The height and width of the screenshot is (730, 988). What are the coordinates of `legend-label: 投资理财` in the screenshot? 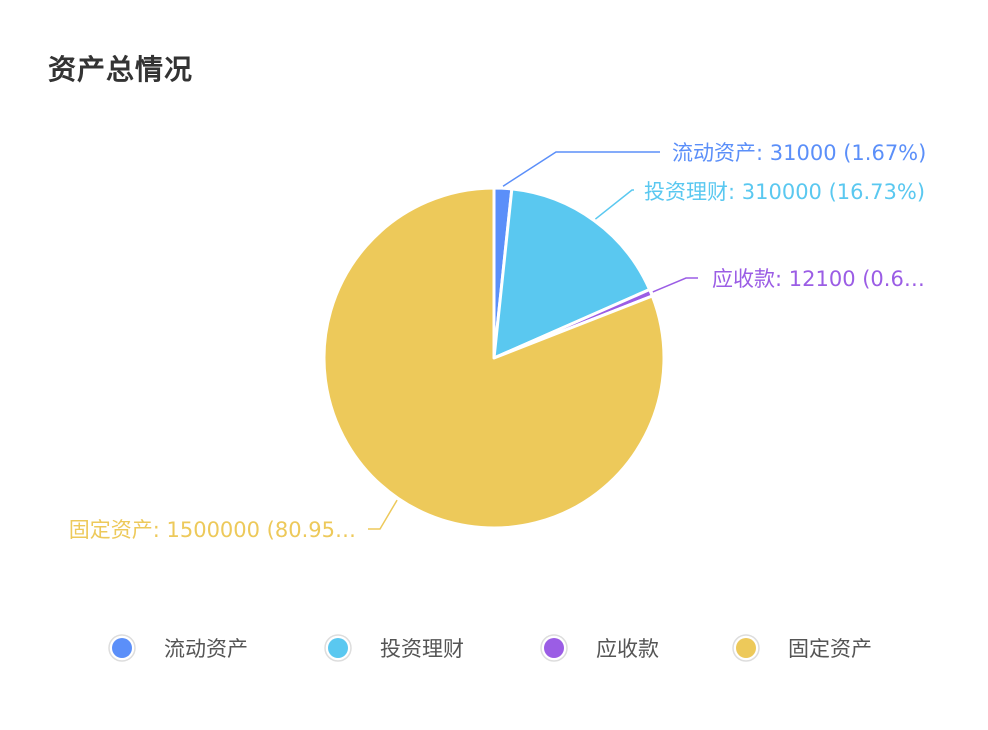 It's located at (422, 649).